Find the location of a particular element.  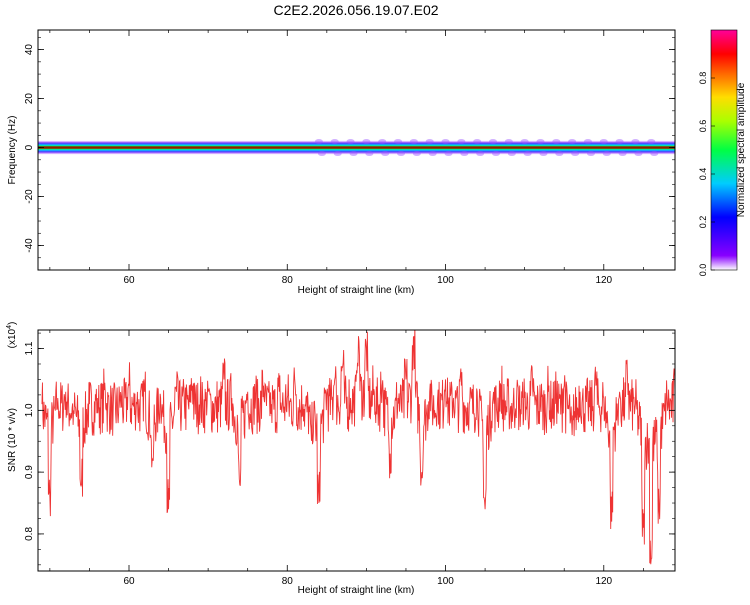

colorbar-ticks: 0.0 0.2 0.4 0.6 0.8 is located at coordinates (706, 174).